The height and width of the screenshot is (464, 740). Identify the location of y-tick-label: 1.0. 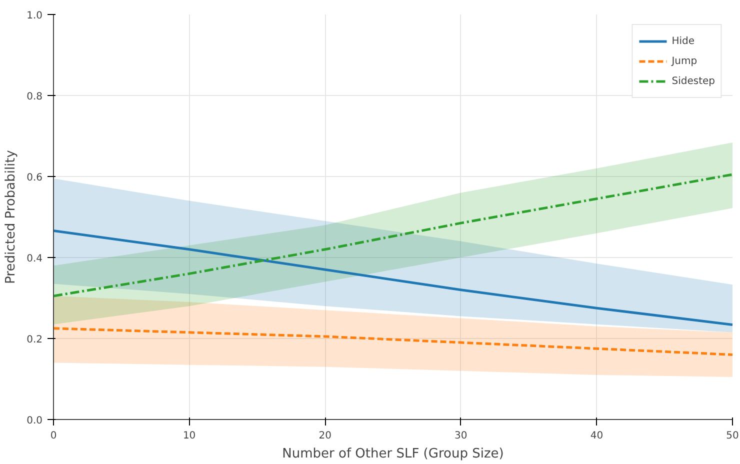
(34, 16).